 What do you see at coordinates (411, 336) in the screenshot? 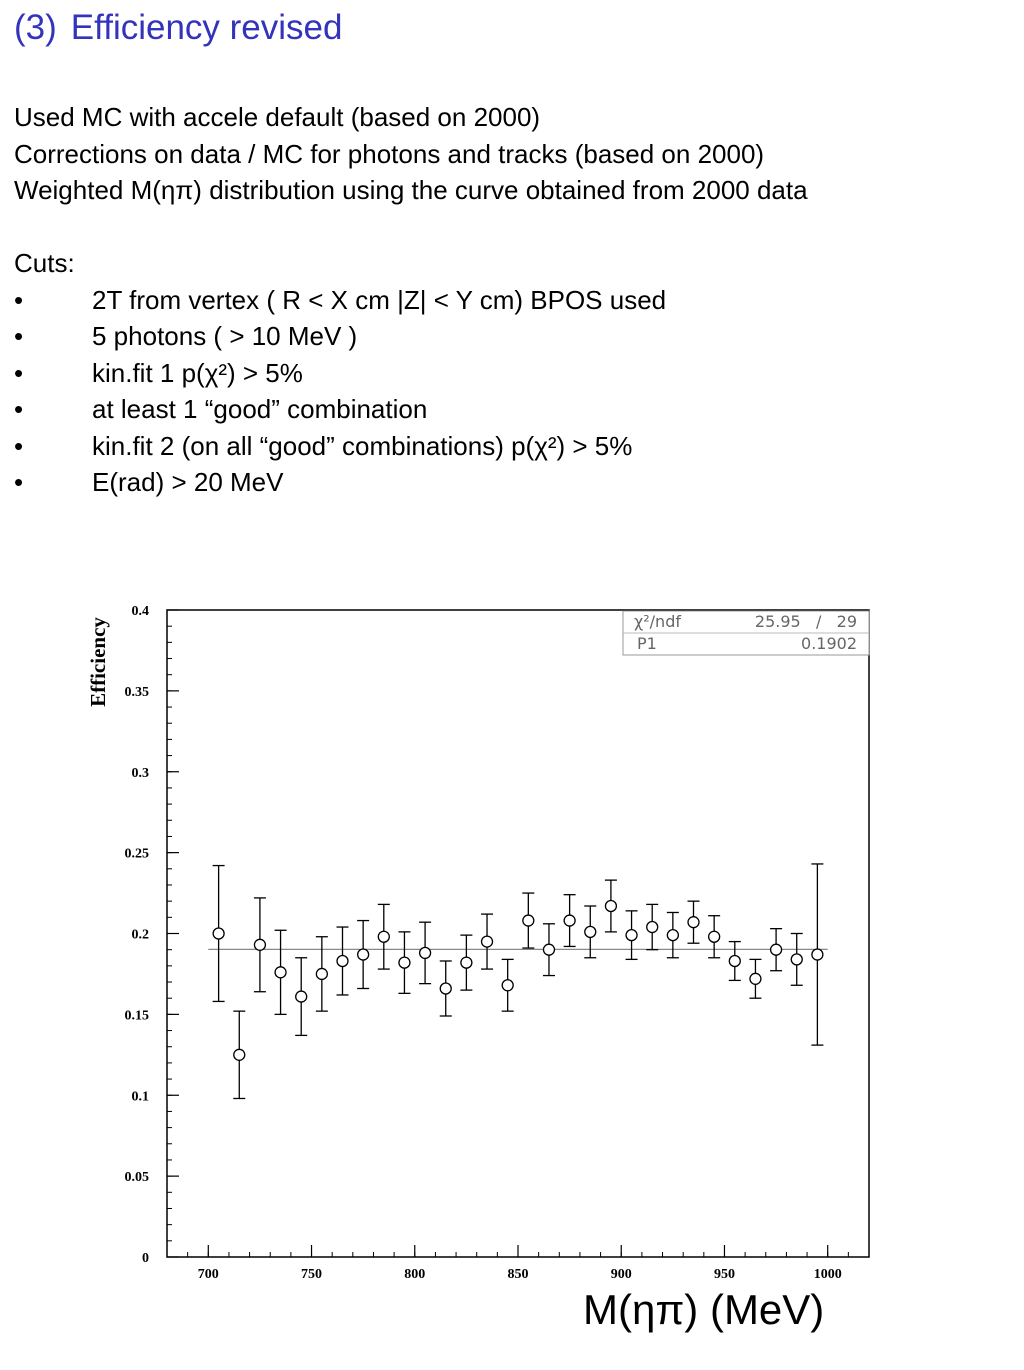
I see `cut-item-2: • 5 photons ( > 10 MeV )` at bounding box center [411, 336].